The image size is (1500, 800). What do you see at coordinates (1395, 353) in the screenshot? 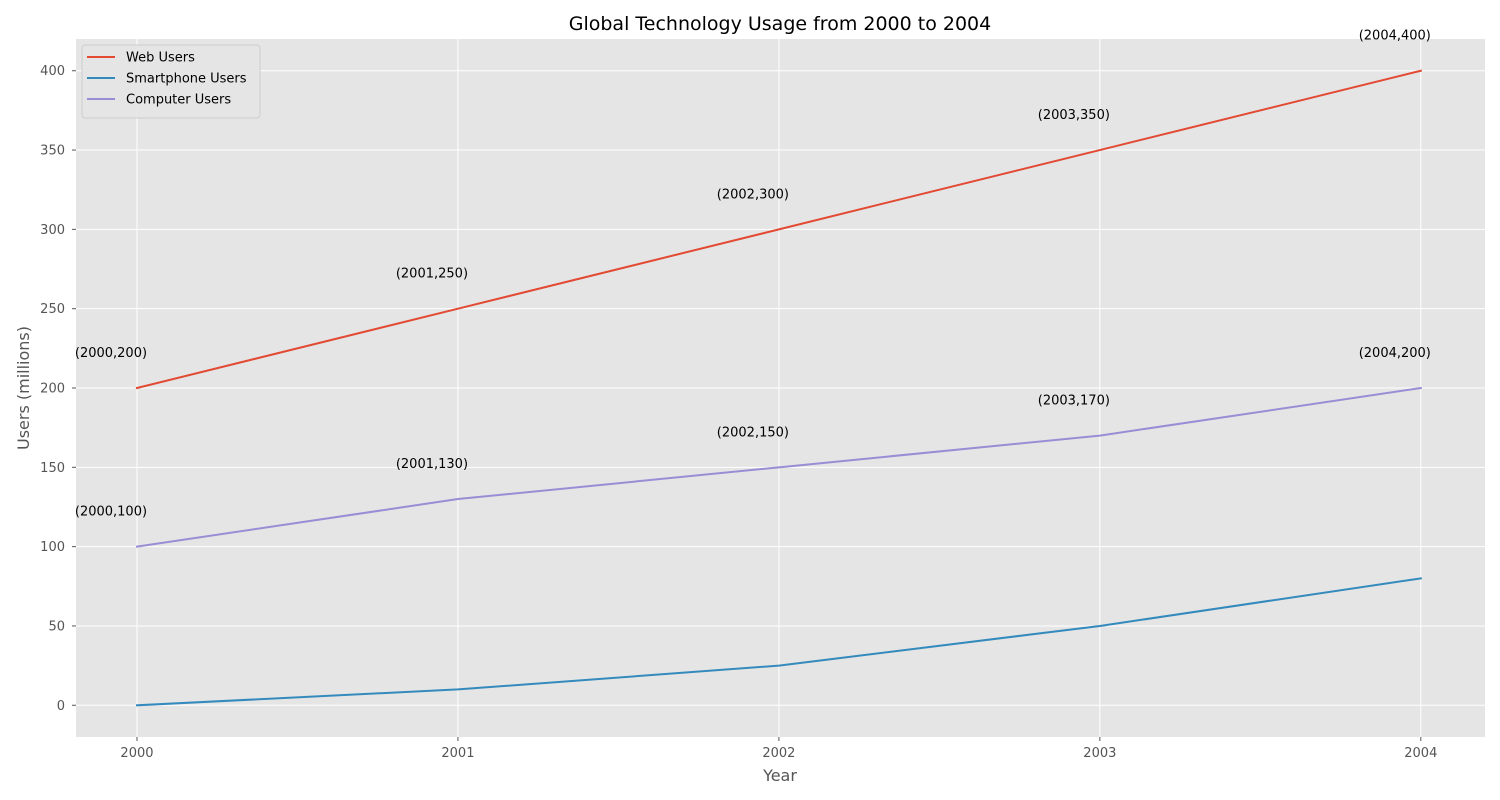
I see `data-label: (2004,200)` at bounding box center [1395, 353].